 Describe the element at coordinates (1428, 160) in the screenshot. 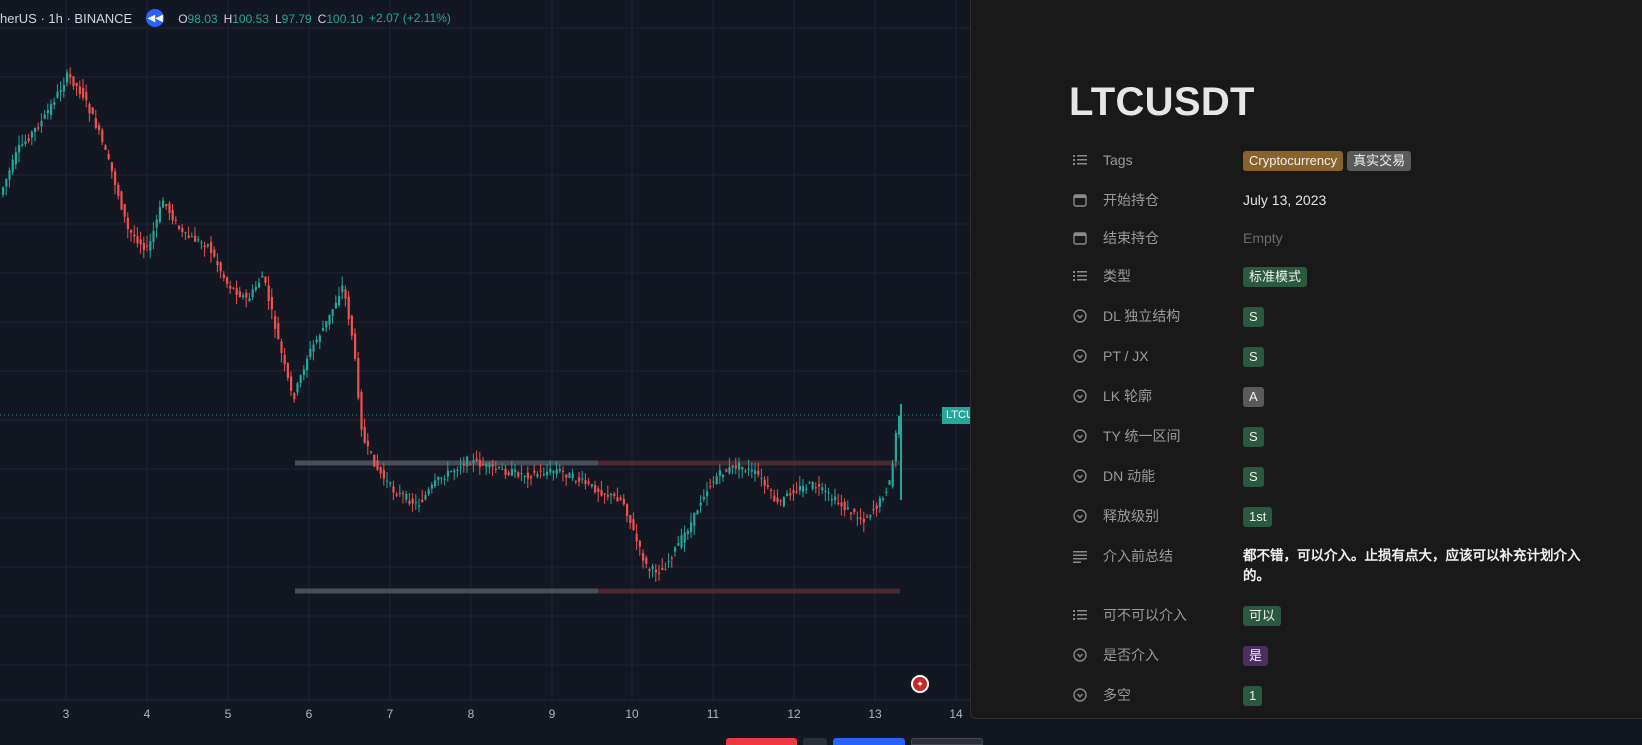

I see `property-value: Cryptocurrency 真实交易` at that location.